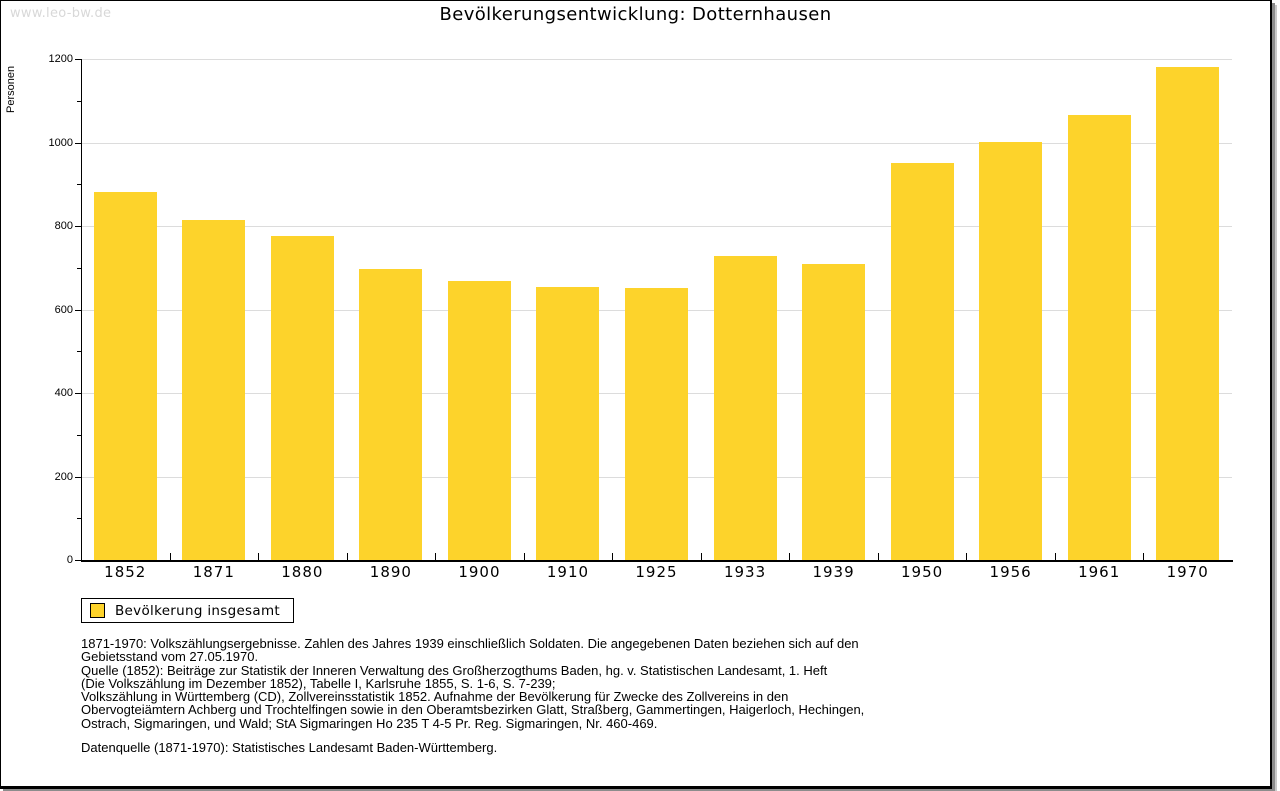  What do you see at coordinates (197, 610) in the screenshot?
I see `legend-label: Bevölkerung insgesamt` at bounding box center [197, 610].